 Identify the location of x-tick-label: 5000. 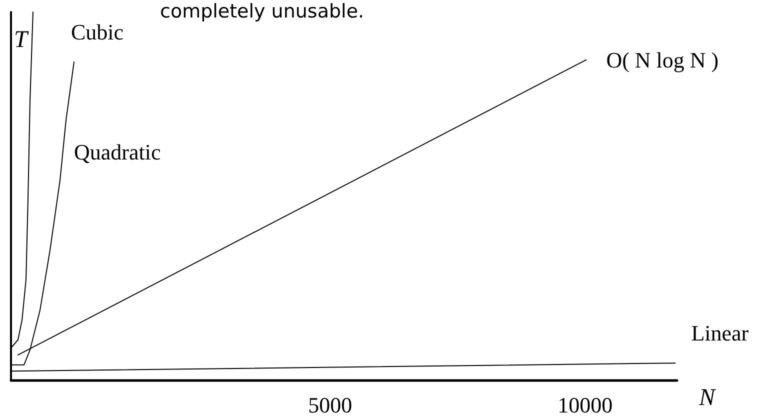
(330, 405).